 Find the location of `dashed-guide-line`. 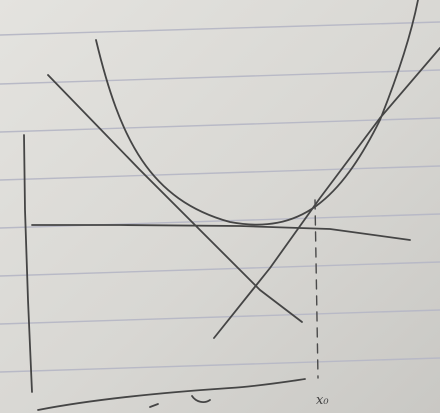

dashed-guide-line is located at coordinates (316, 289).